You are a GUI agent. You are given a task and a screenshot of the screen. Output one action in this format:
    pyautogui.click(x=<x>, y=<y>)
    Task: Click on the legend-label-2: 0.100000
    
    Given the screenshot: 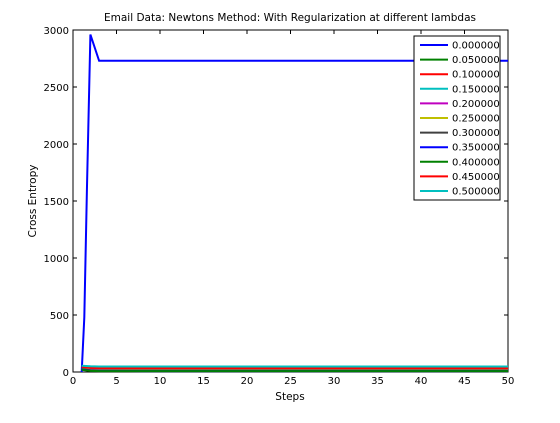 What is the action you would take?
    pyautogui.click(x=476, y=75)
    